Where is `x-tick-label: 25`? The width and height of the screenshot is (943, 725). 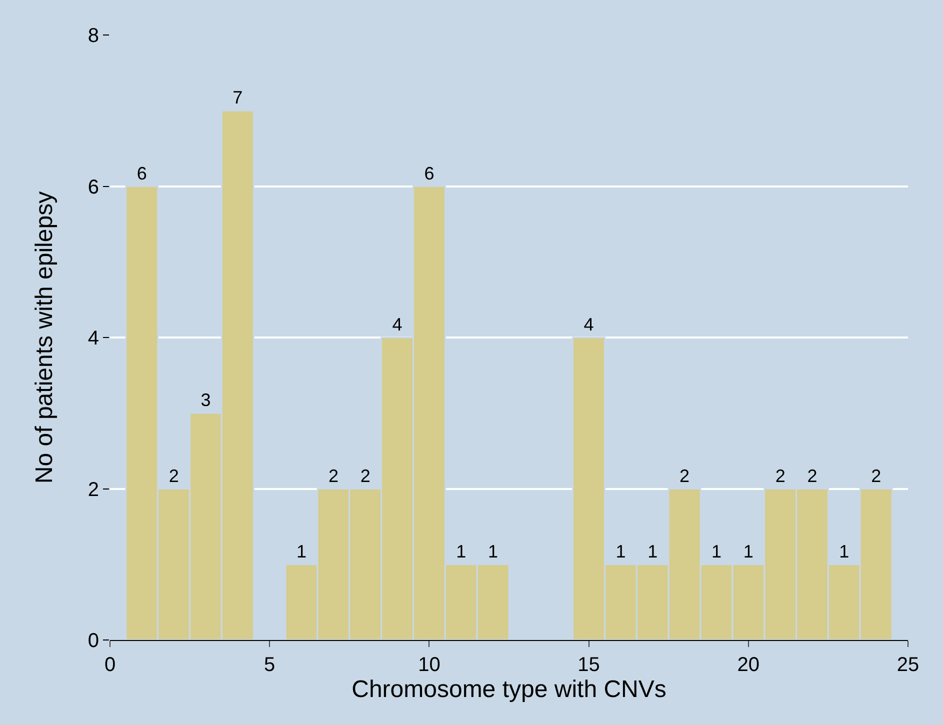 x-tick-label: 25 is located at coordinates (908, 665).